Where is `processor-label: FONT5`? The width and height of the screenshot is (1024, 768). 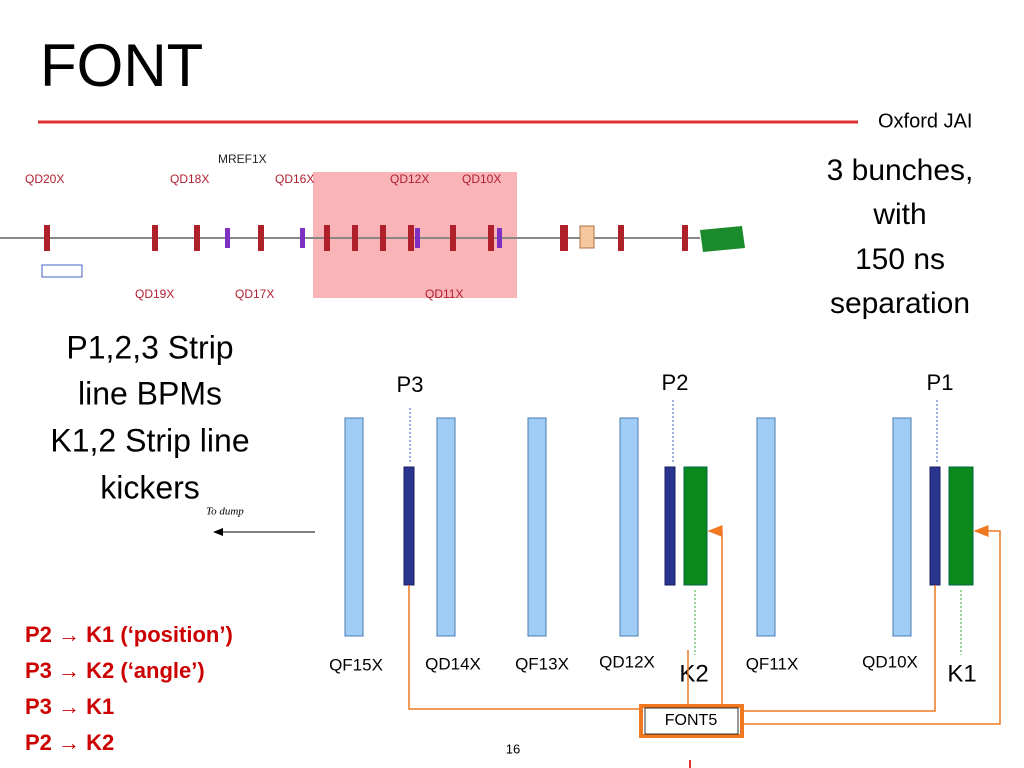 processor-label: FONT5 is located at coordinates (691, 720).